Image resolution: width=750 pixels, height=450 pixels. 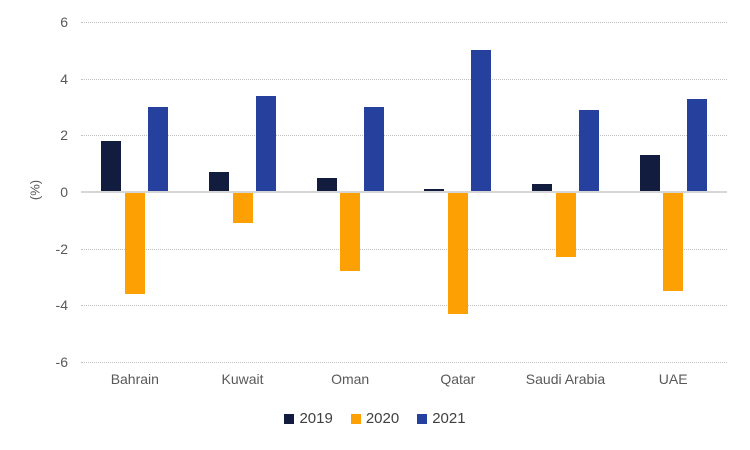 I want to click on bar-saudi-arabia-2020, so click(x=565, y=225).